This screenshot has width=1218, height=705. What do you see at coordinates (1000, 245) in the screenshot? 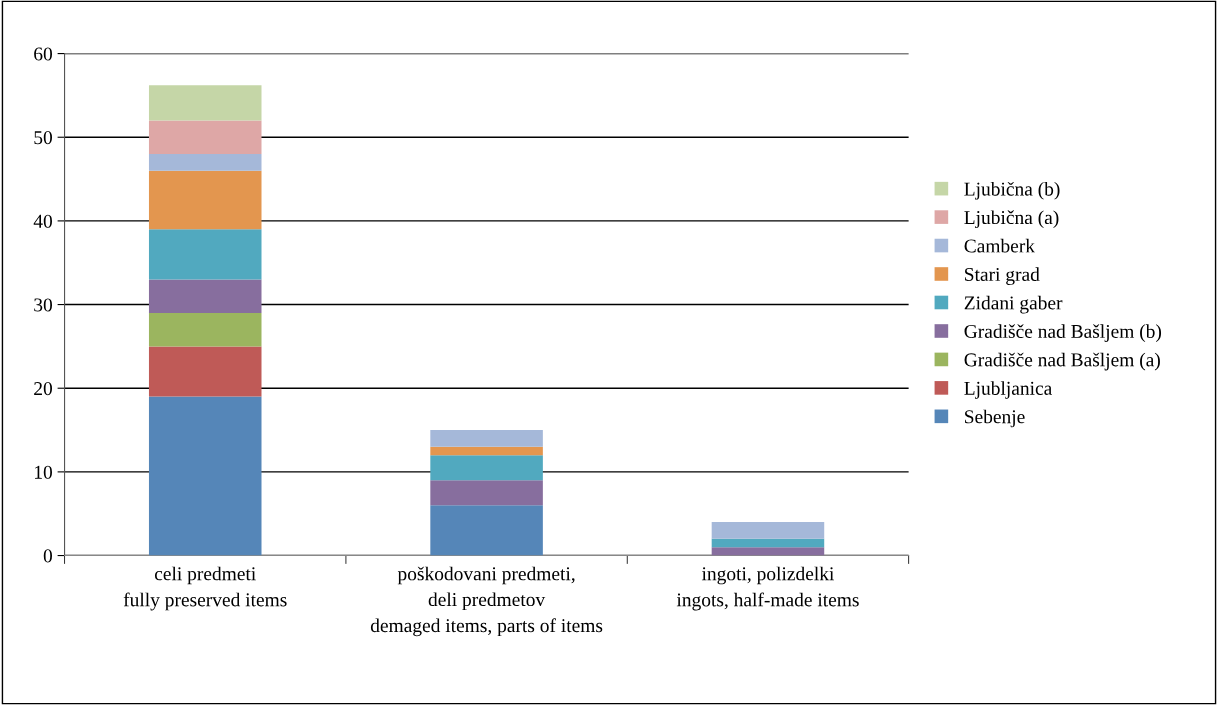
I see `legend-label: Camberk` at bounding box center [1000, 245].